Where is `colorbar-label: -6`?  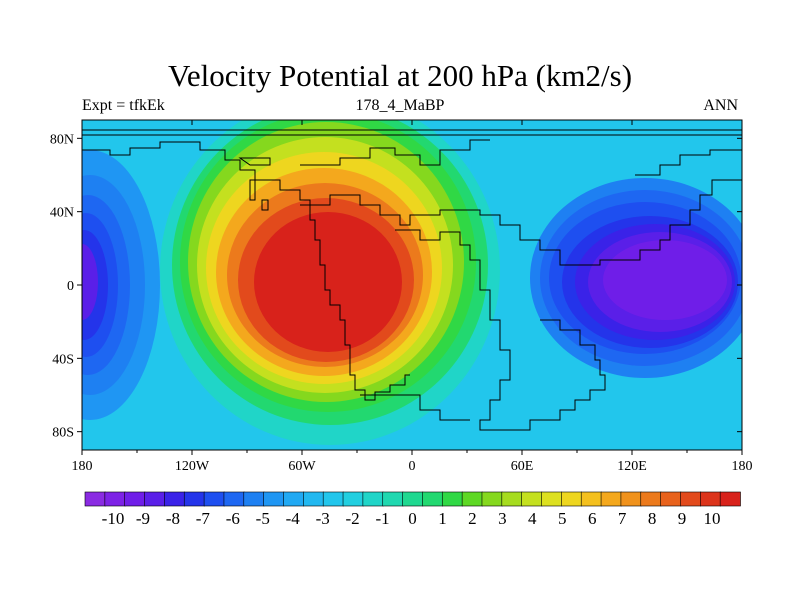 colorbar-label: -6 is located at coordinates (233, 518).